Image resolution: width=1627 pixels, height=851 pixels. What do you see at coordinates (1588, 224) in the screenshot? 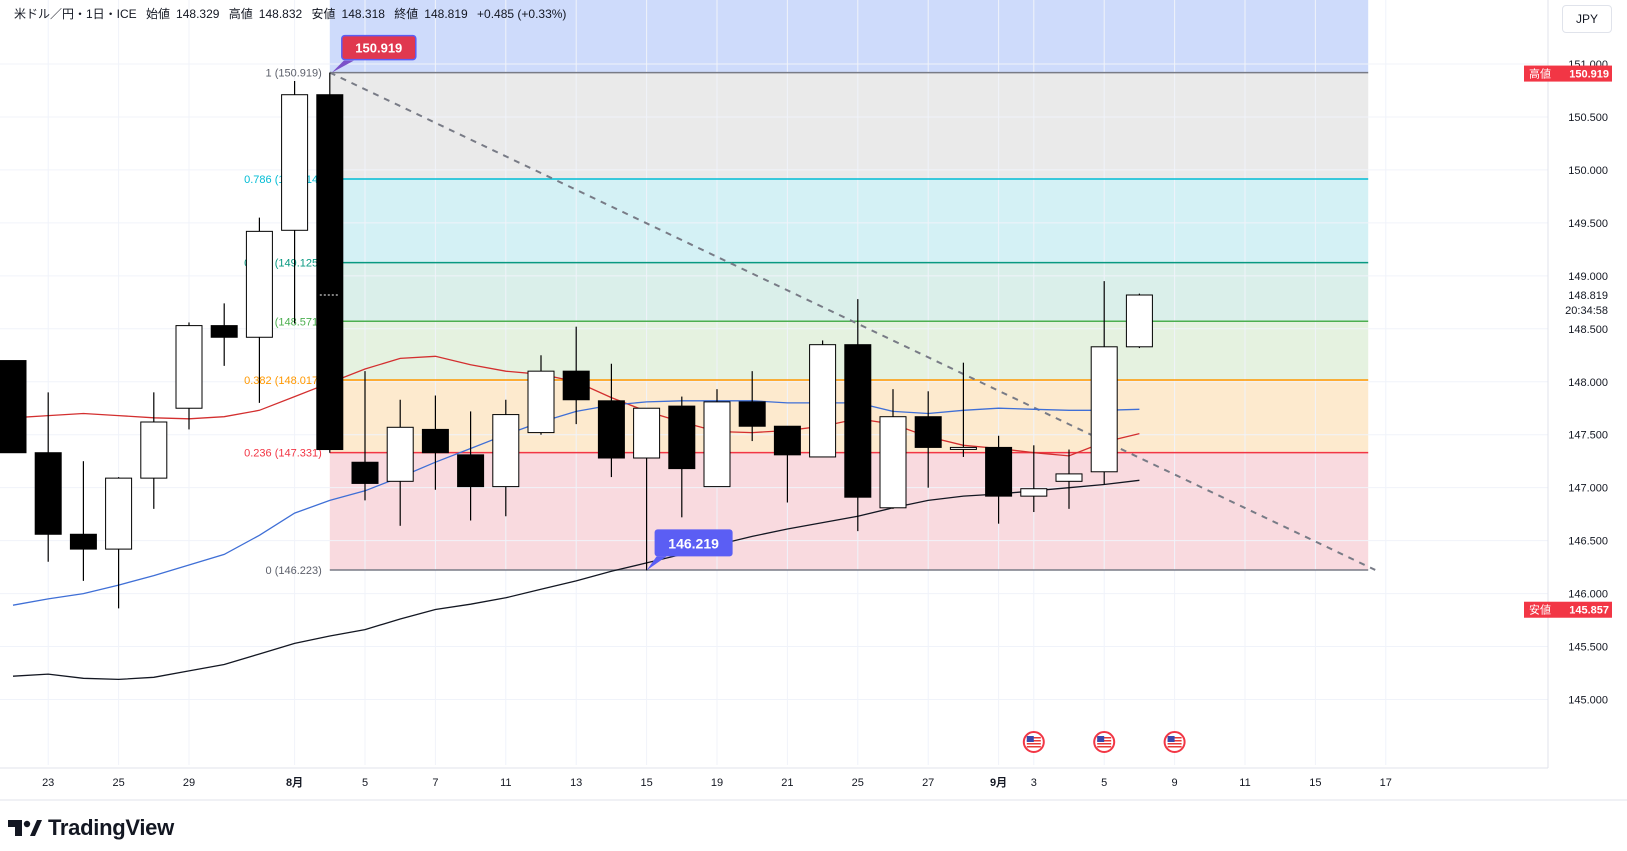
I see `price-axis-tick: 149.500` at bounding box center [1588, 224].